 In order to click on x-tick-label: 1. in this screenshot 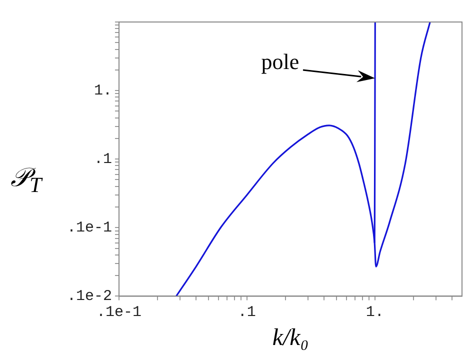, I will do `click(375, 313)`.